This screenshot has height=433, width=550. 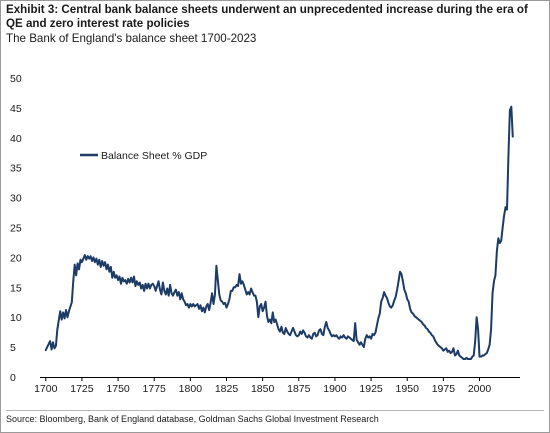 I want to click on x-tick-label: 1725, so click(x=82, y=389).